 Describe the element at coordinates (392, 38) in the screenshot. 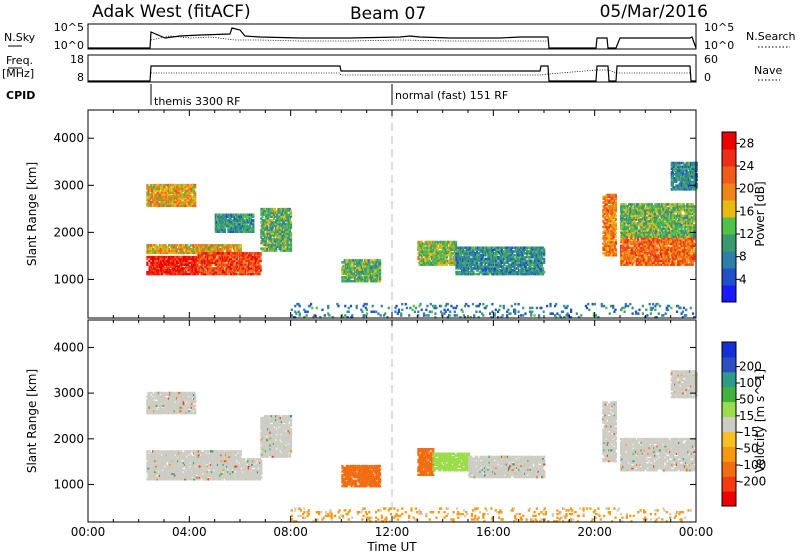

I see `nsky-trace` at that location.